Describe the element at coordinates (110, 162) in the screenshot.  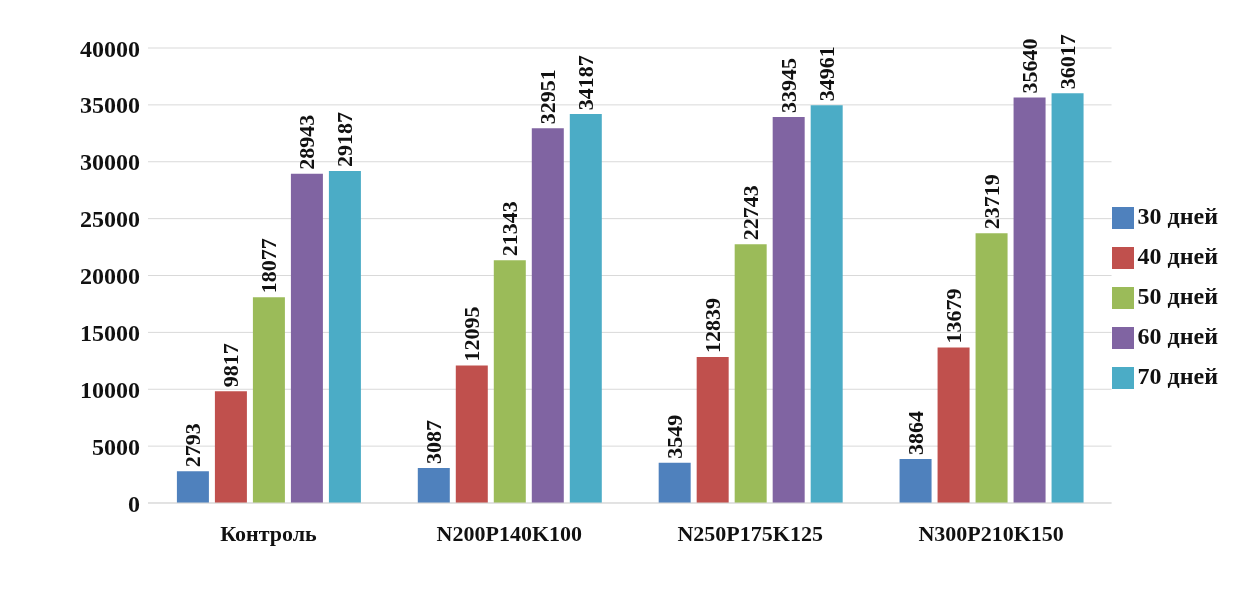
I see `y-tick-label: 30000` at that location.